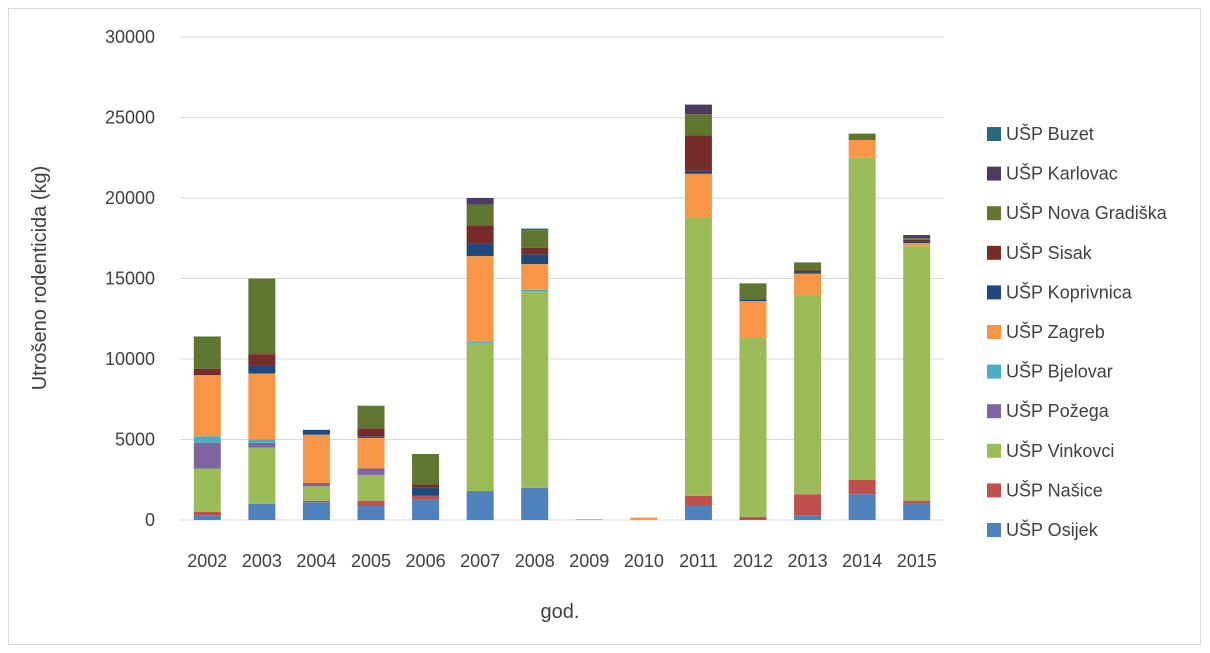 Image resolution: width=1210 pixels, height=653 pixels. Describe the element at coordinates (480, 561) in the screenshot. I see `x-tick-label: 2007` at that location.